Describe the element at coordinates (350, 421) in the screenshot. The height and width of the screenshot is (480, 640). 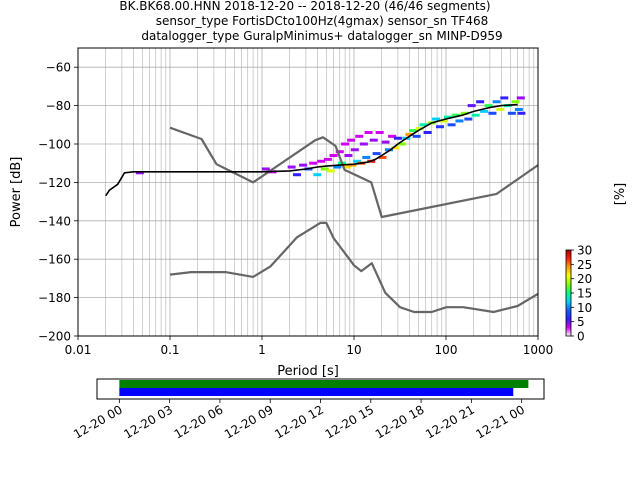
I see `availability-tick-label: 12-20 15` at that location.